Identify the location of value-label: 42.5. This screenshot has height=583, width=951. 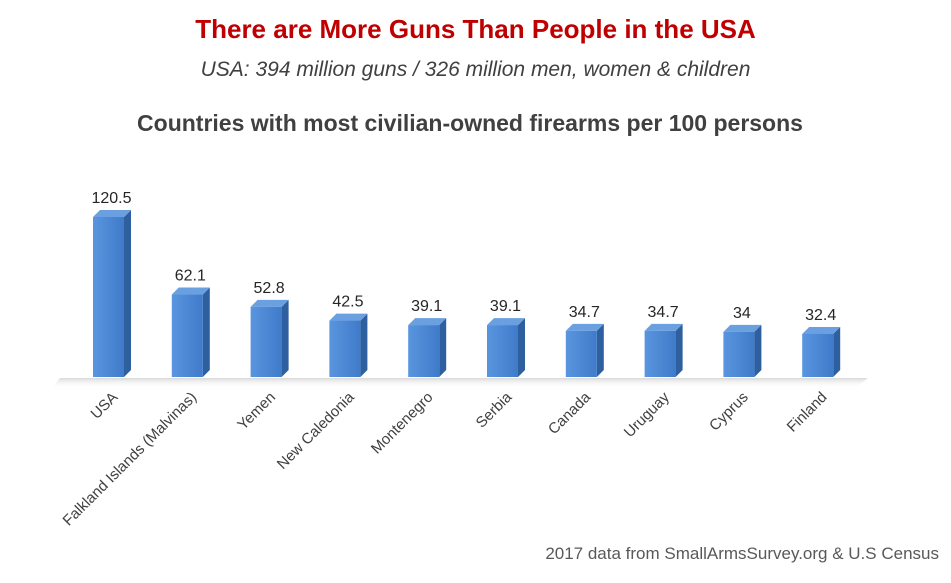
(347, 302).